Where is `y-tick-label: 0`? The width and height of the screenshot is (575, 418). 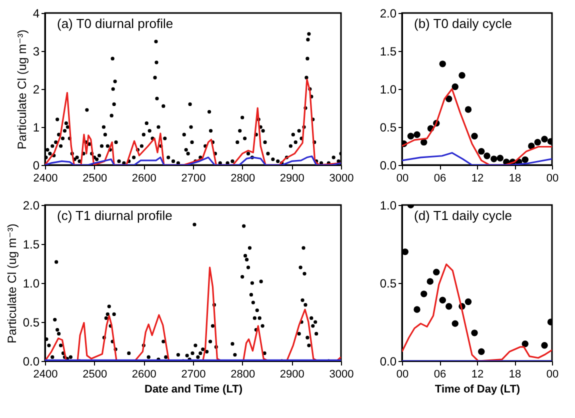
y-tick-label: 0 is located at coordinates (36, 165).